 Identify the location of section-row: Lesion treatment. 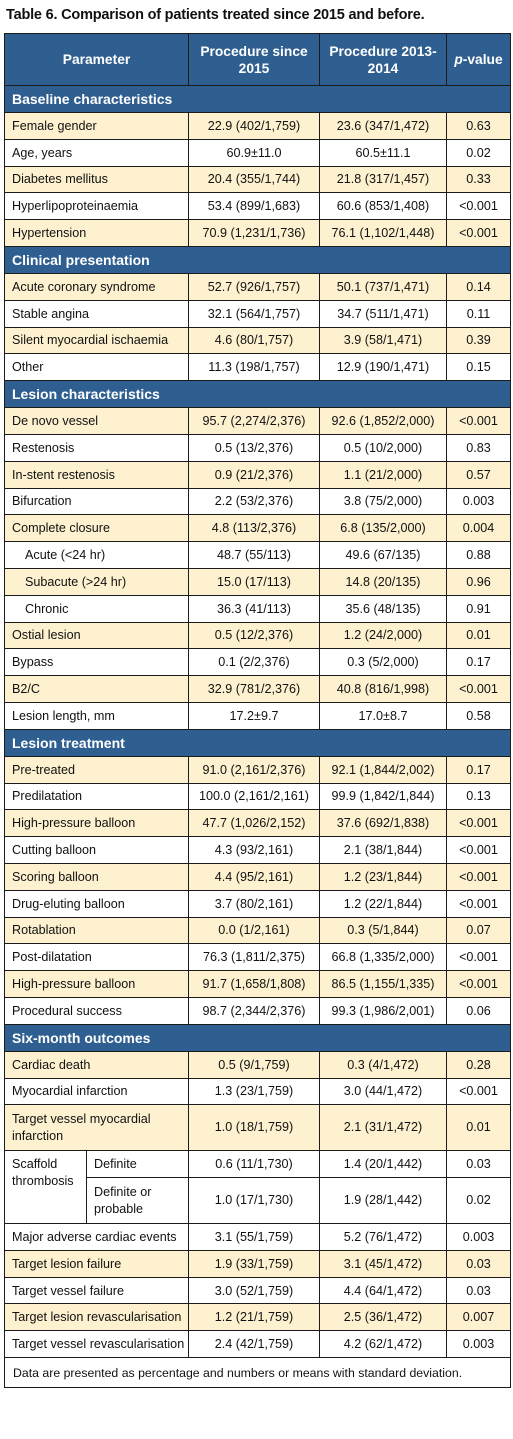
(257, 742).